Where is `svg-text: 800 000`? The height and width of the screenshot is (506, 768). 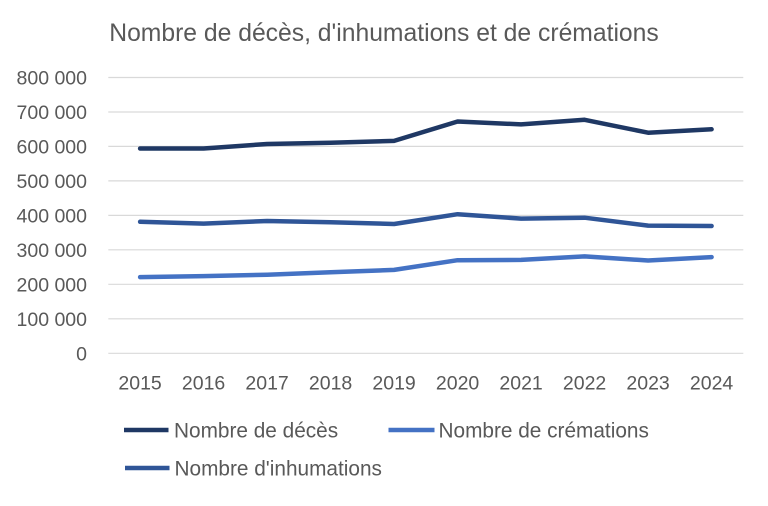
svg-text: 800 000 is located at coordinates (52, 79).